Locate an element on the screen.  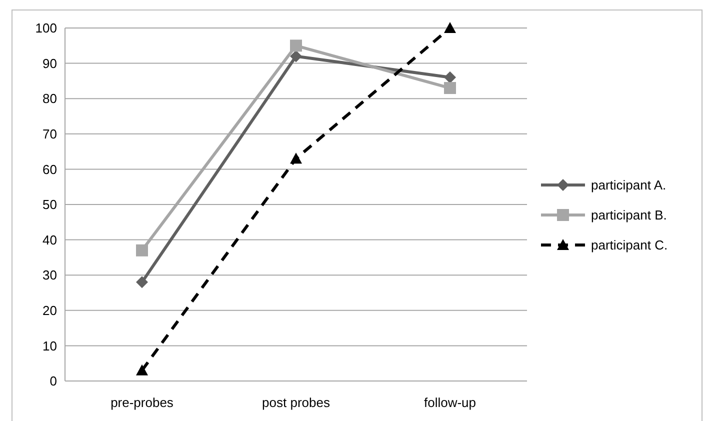
y-tick-label: 80 is located at coordinates (49, 98).